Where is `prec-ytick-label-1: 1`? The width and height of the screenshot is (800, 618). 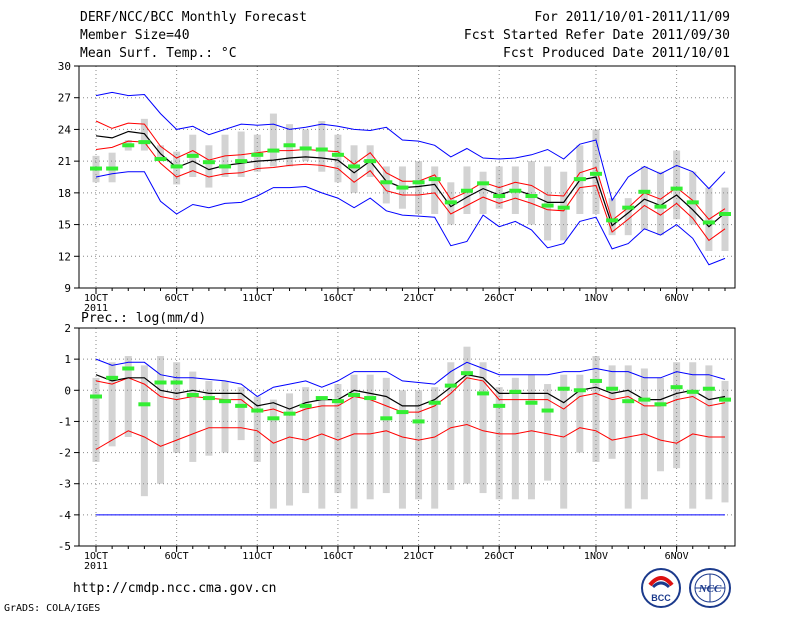
prec-ytick-label-1: 1 is located at coordinates (67, 359).